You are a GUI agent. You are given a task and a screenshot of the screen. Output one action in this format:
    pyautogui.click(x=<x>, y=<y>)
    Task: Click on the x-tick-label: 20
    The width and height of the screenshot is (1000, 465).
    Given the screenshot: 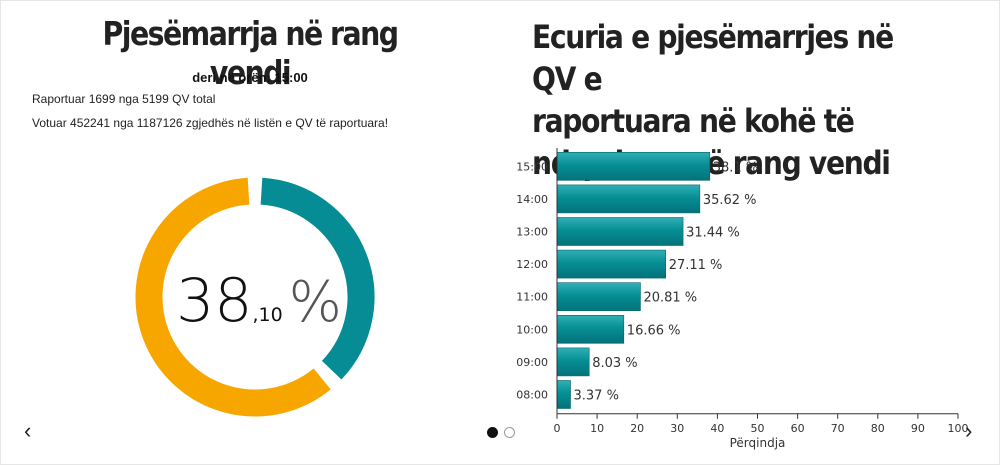 What is the action you would take?
    pyautogui.click(x=637, y=428)
    